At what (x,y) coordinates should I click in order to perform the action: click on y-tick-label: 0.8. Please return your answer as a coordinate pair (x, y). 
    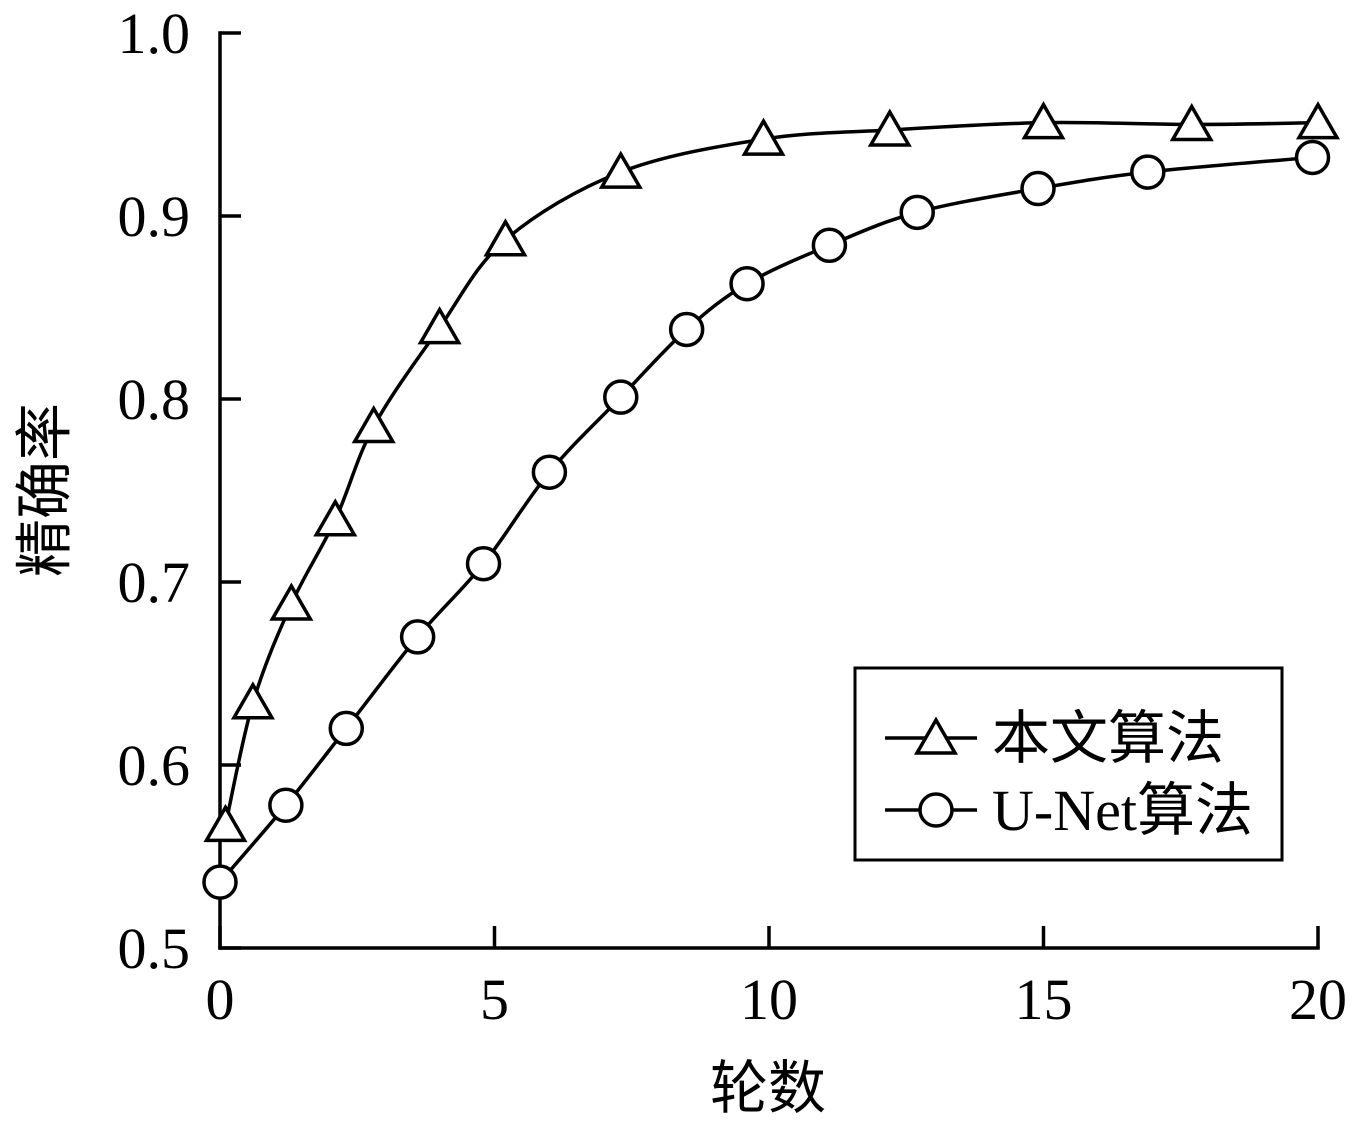
    Looking at the image, I should click on (154, 399).